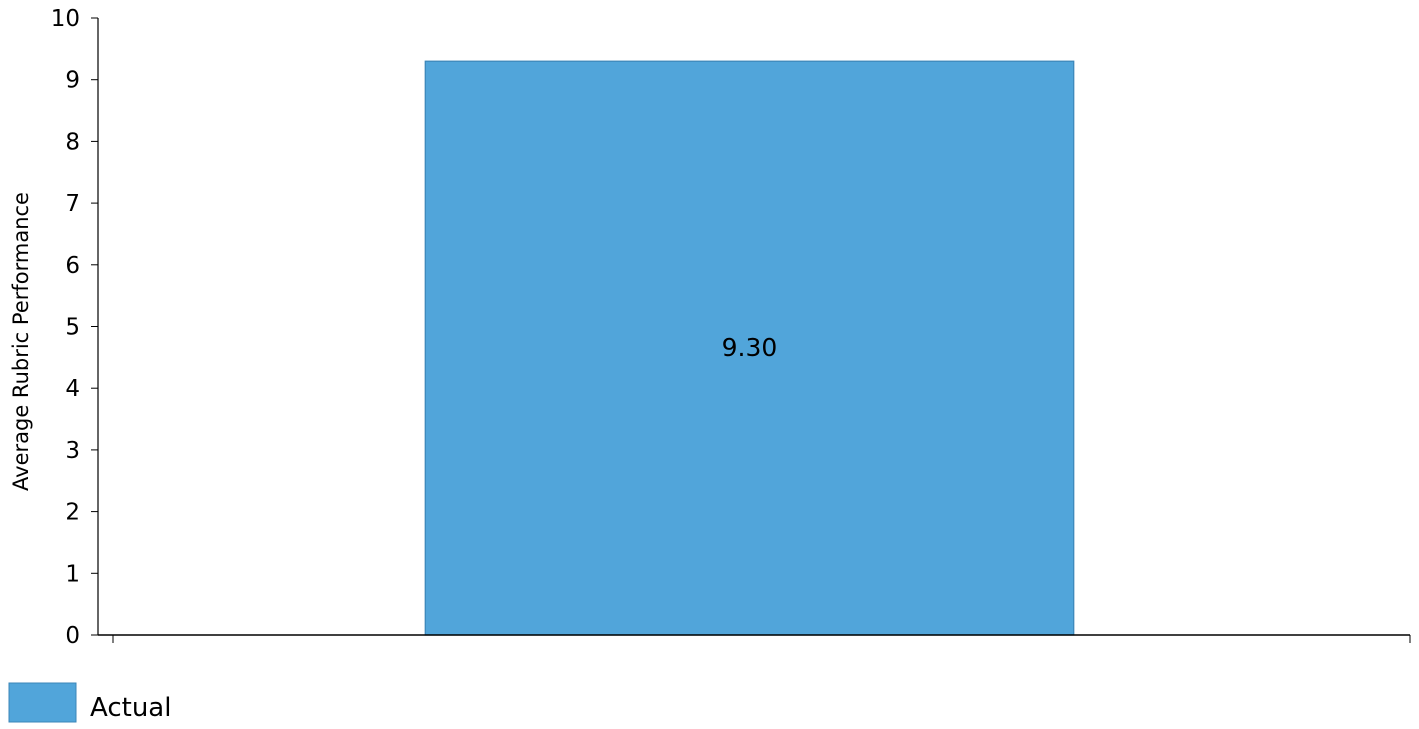 This screenshot has width=1419, height=729. I want to click on y-tick-label: 2, so click(72, 513).